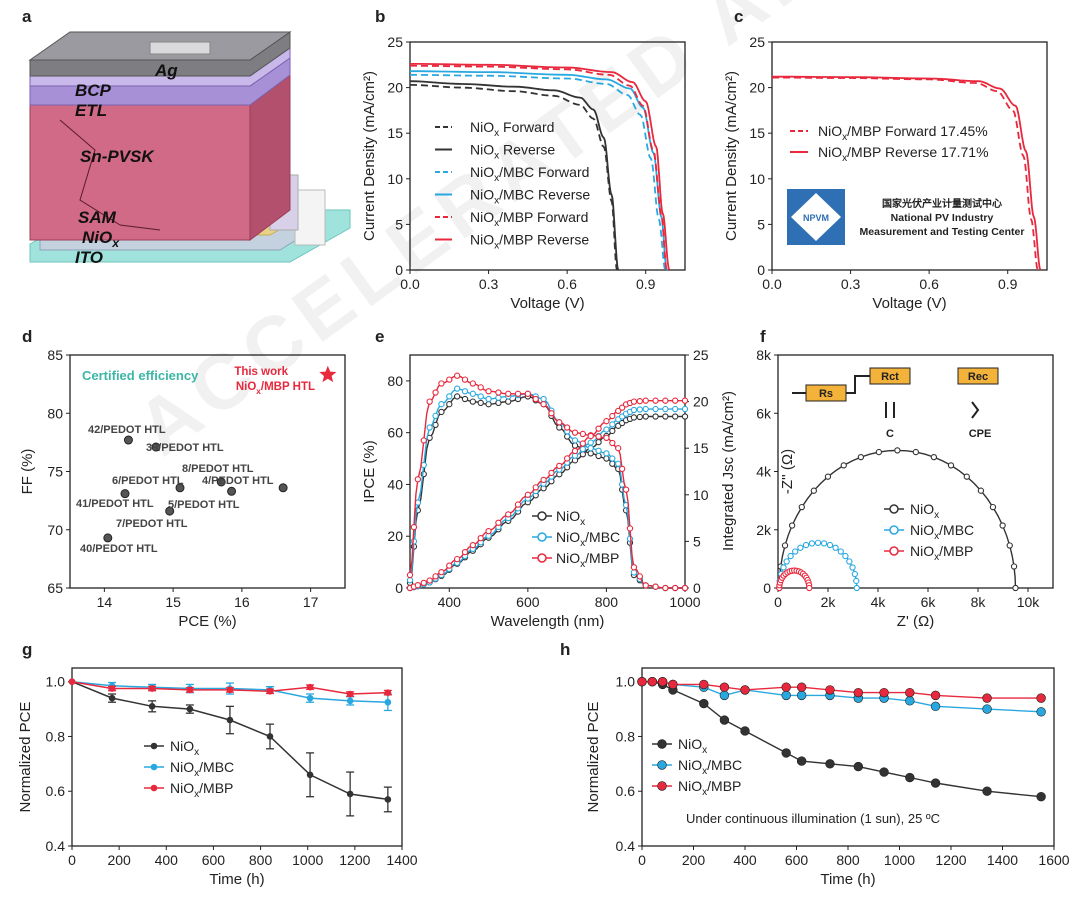 This screenshot has height=908, width=1080. What do you see at coordinates (214, 860) in the screenshot?
I see `x-tick-label: 600` at bounding box center [214, 860].